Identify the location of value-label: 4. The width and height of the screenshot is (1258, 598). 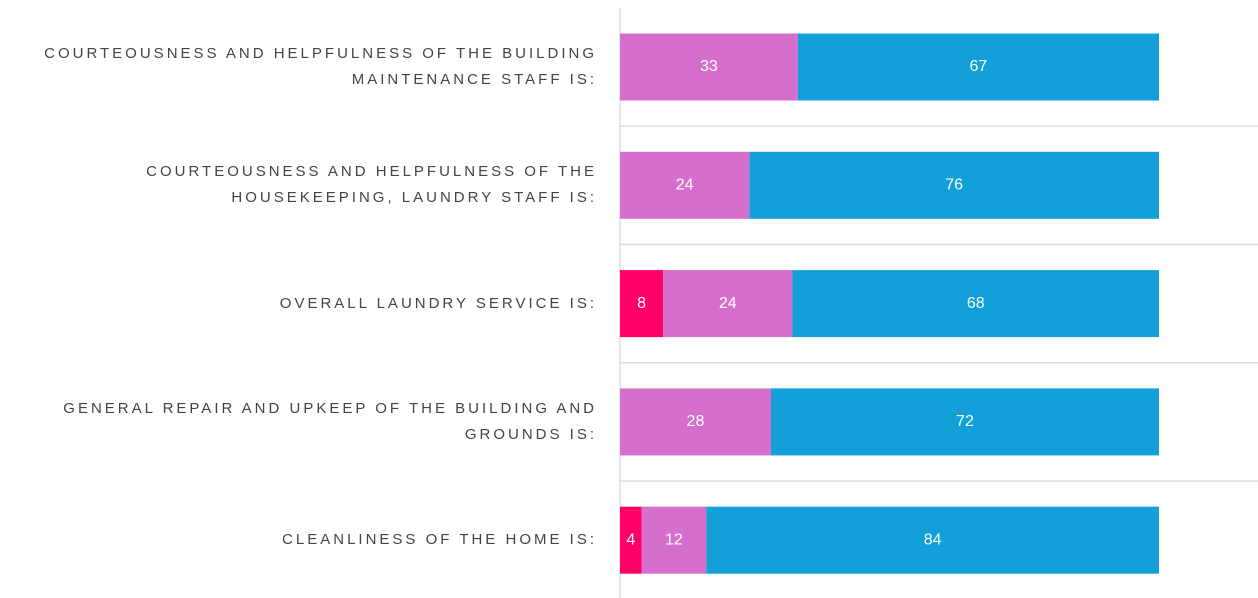
(630, 539).